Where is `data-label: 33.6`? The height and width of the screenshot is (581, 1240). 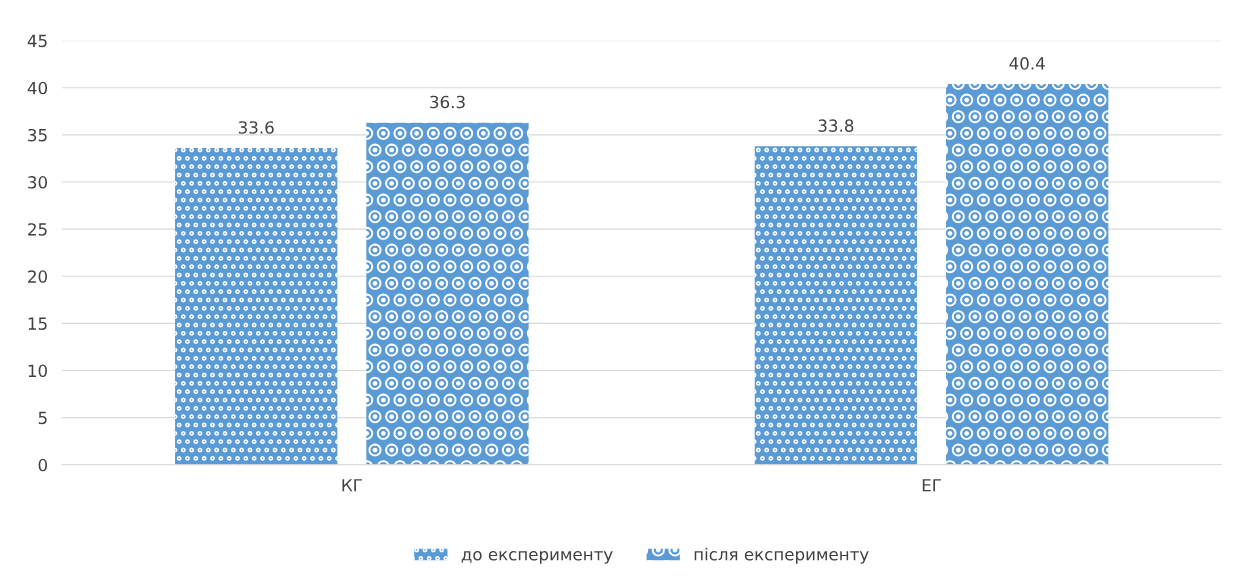
data-label: 33.6 is located at coordinates (256, 127).